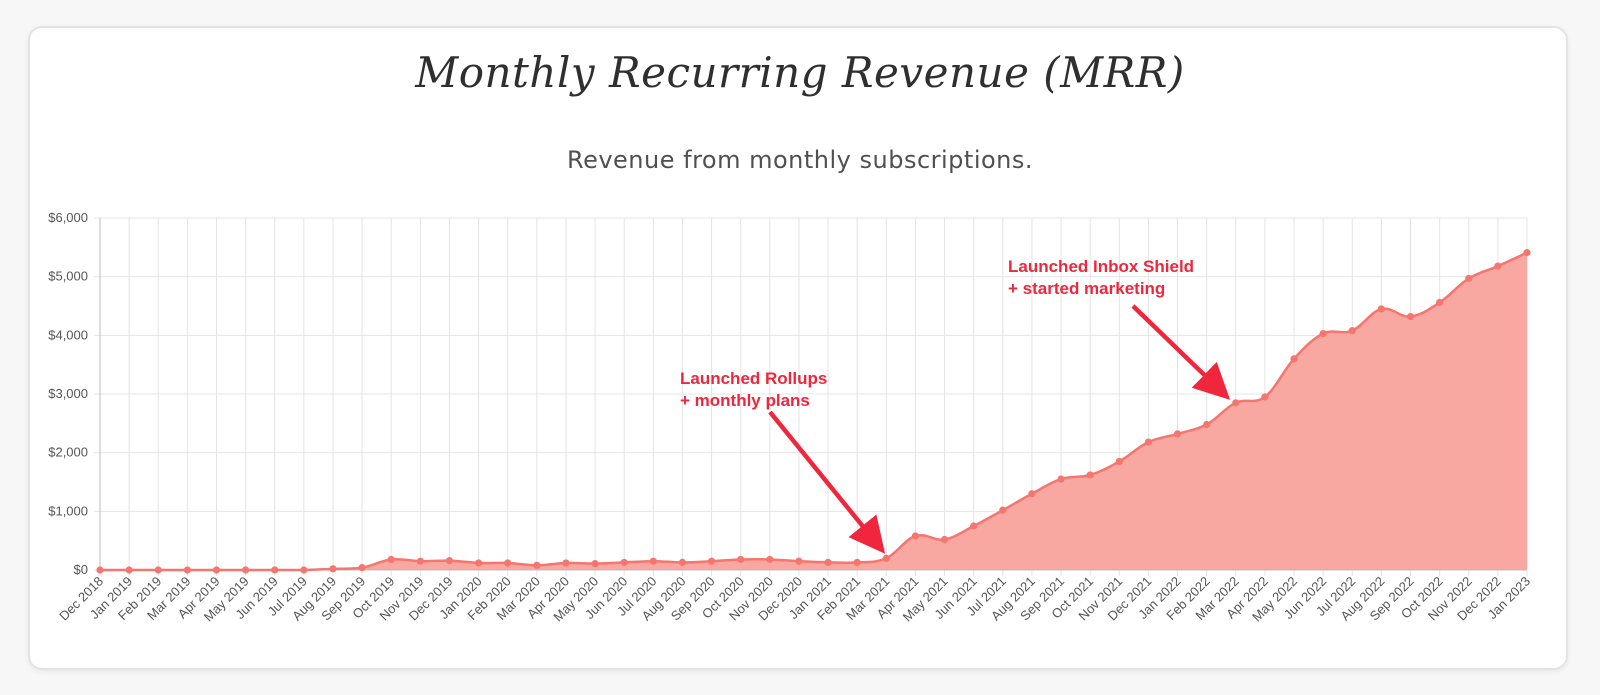 This screenshot has height=695, width=1600. I want to click on y-tick-label: $1,000, so click(68, 510).